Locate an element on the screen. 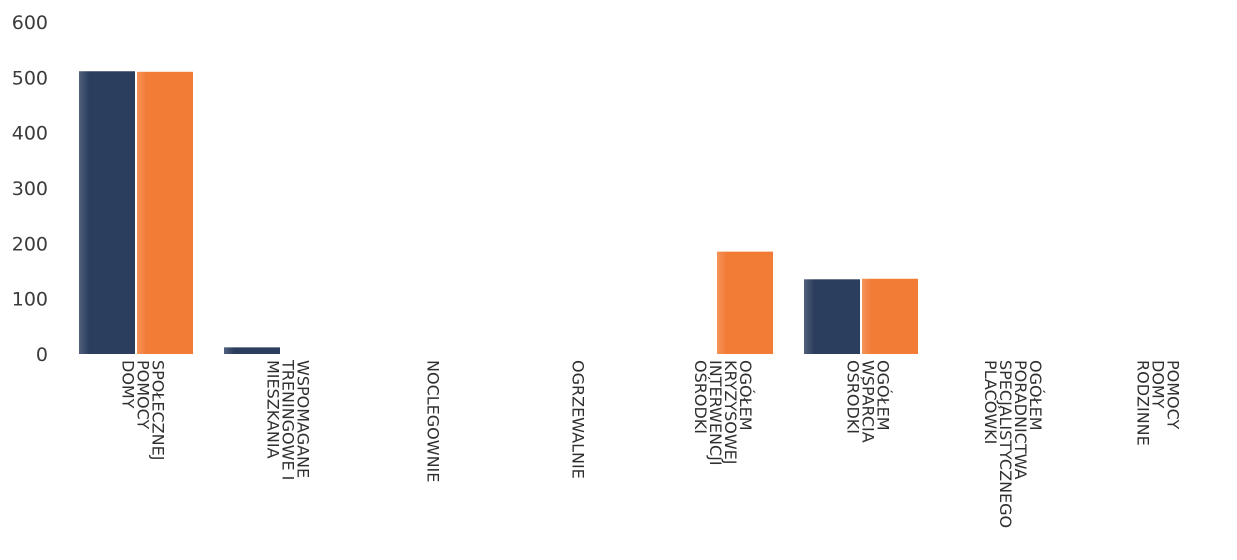  category-label-line: PLACÓWKI is located at coordinates (990, 402).